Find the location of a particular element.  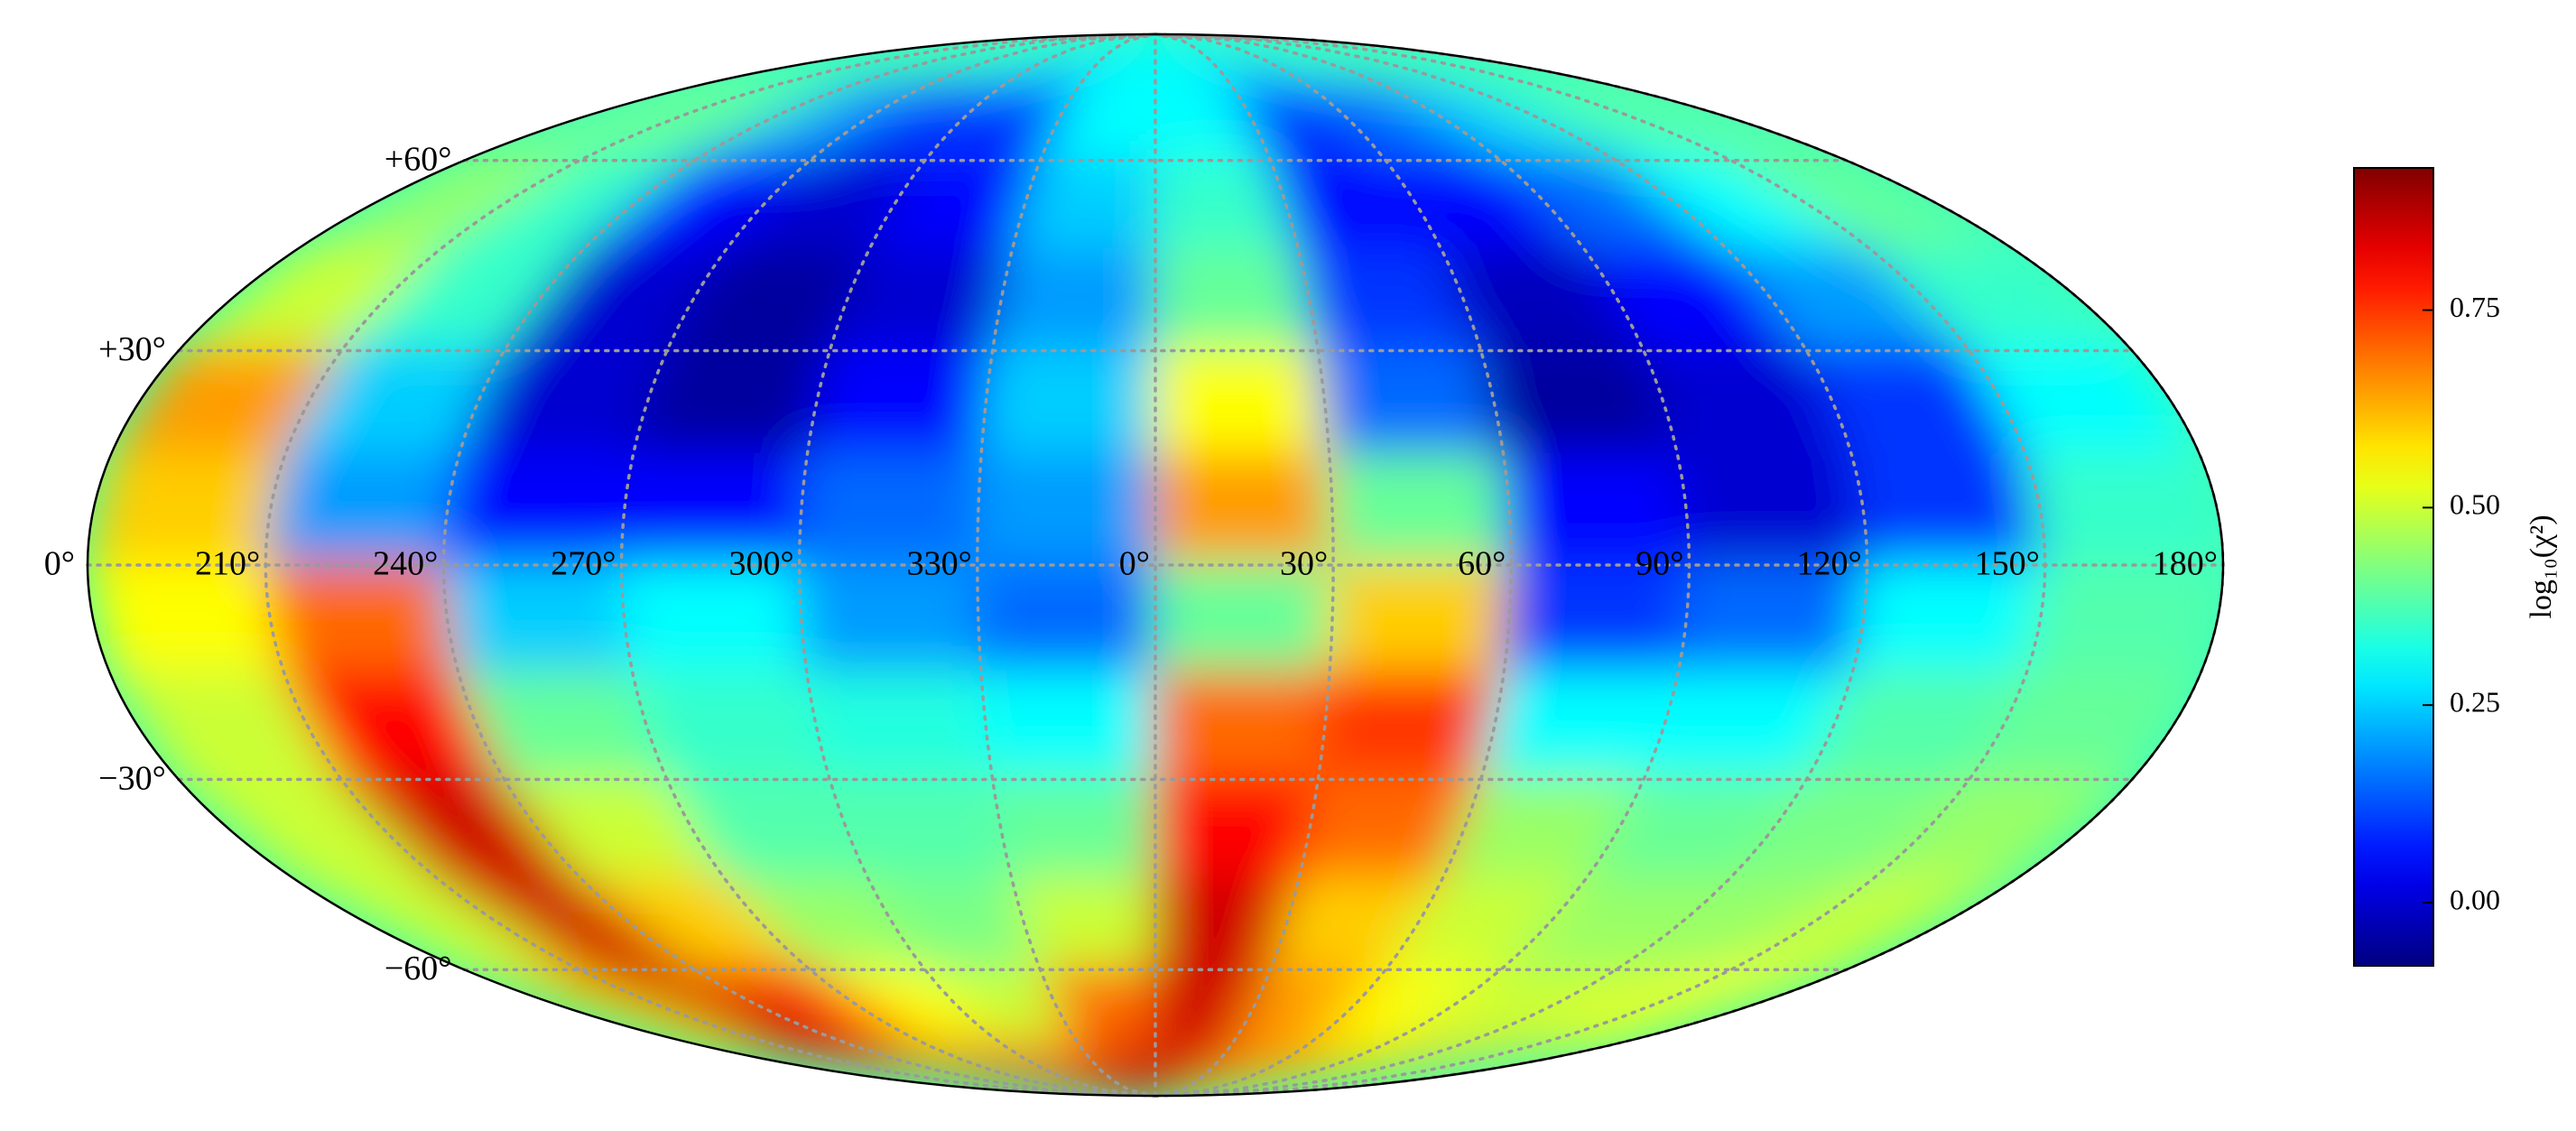

colorbar-tick-label: 0.50 is located at coordinates (2475, 505).